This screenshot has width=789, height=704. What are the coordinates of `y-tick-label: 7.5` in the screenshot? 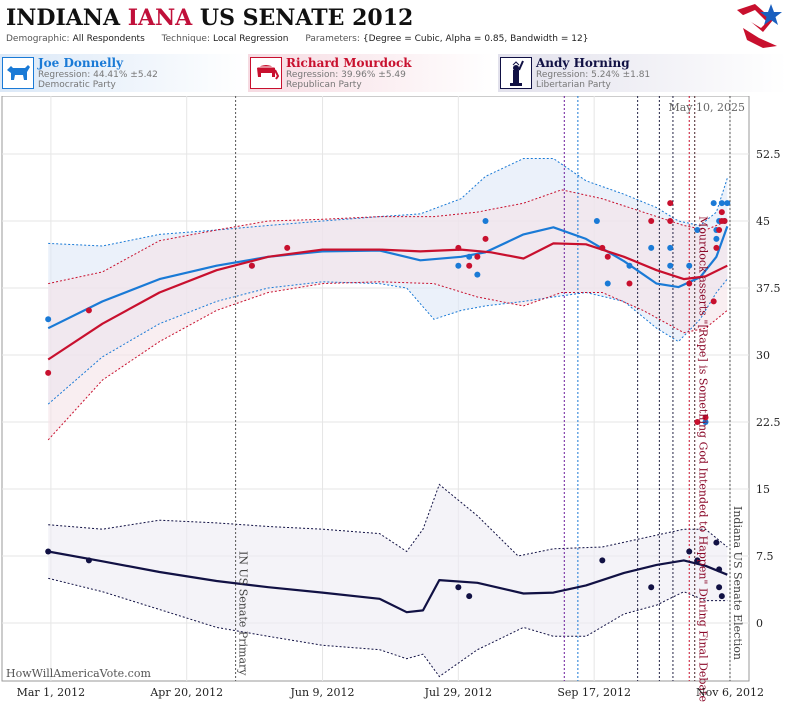 It's located at (765, 556).